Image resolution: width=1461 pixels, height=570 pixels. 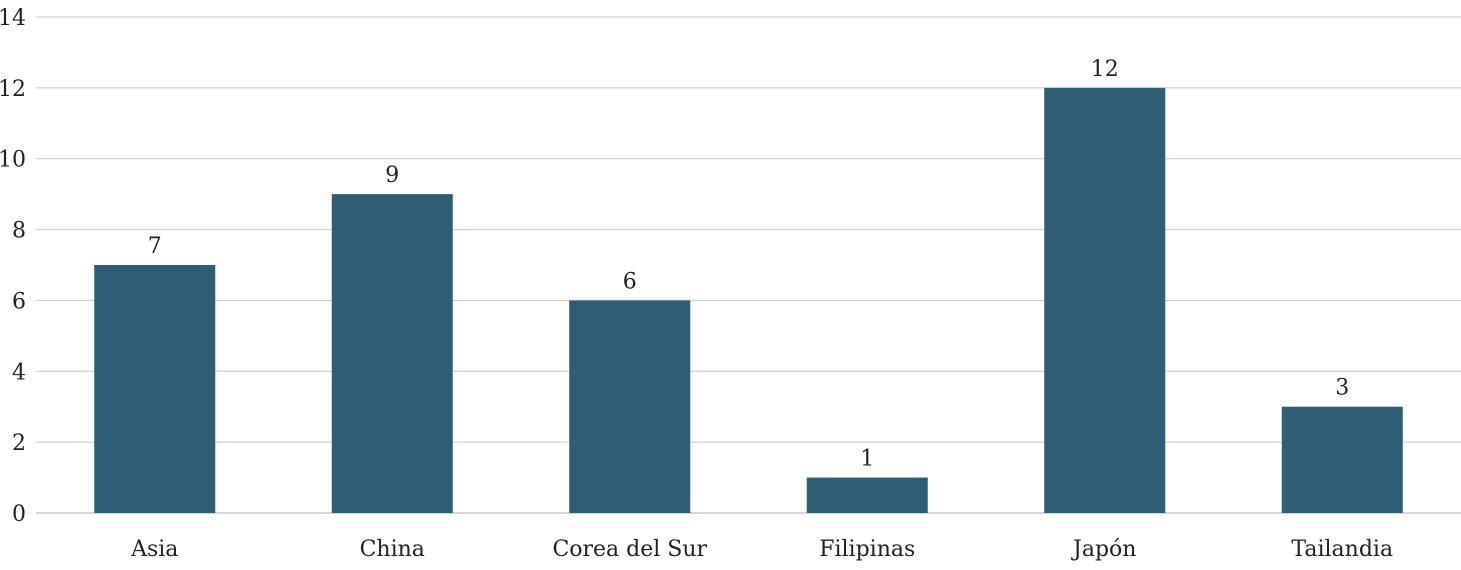 I want to click on x-category-label: China, so click(x=392, y=549).